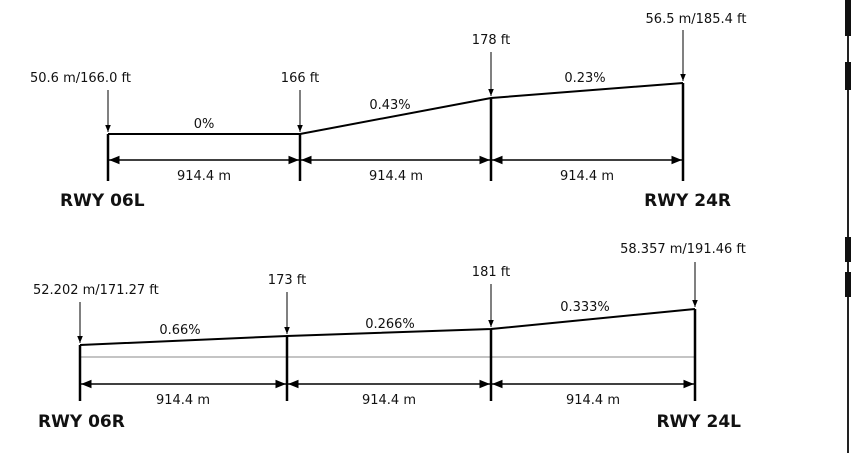  I want to click on runway-label: RWY 06L, so click(102, 201).